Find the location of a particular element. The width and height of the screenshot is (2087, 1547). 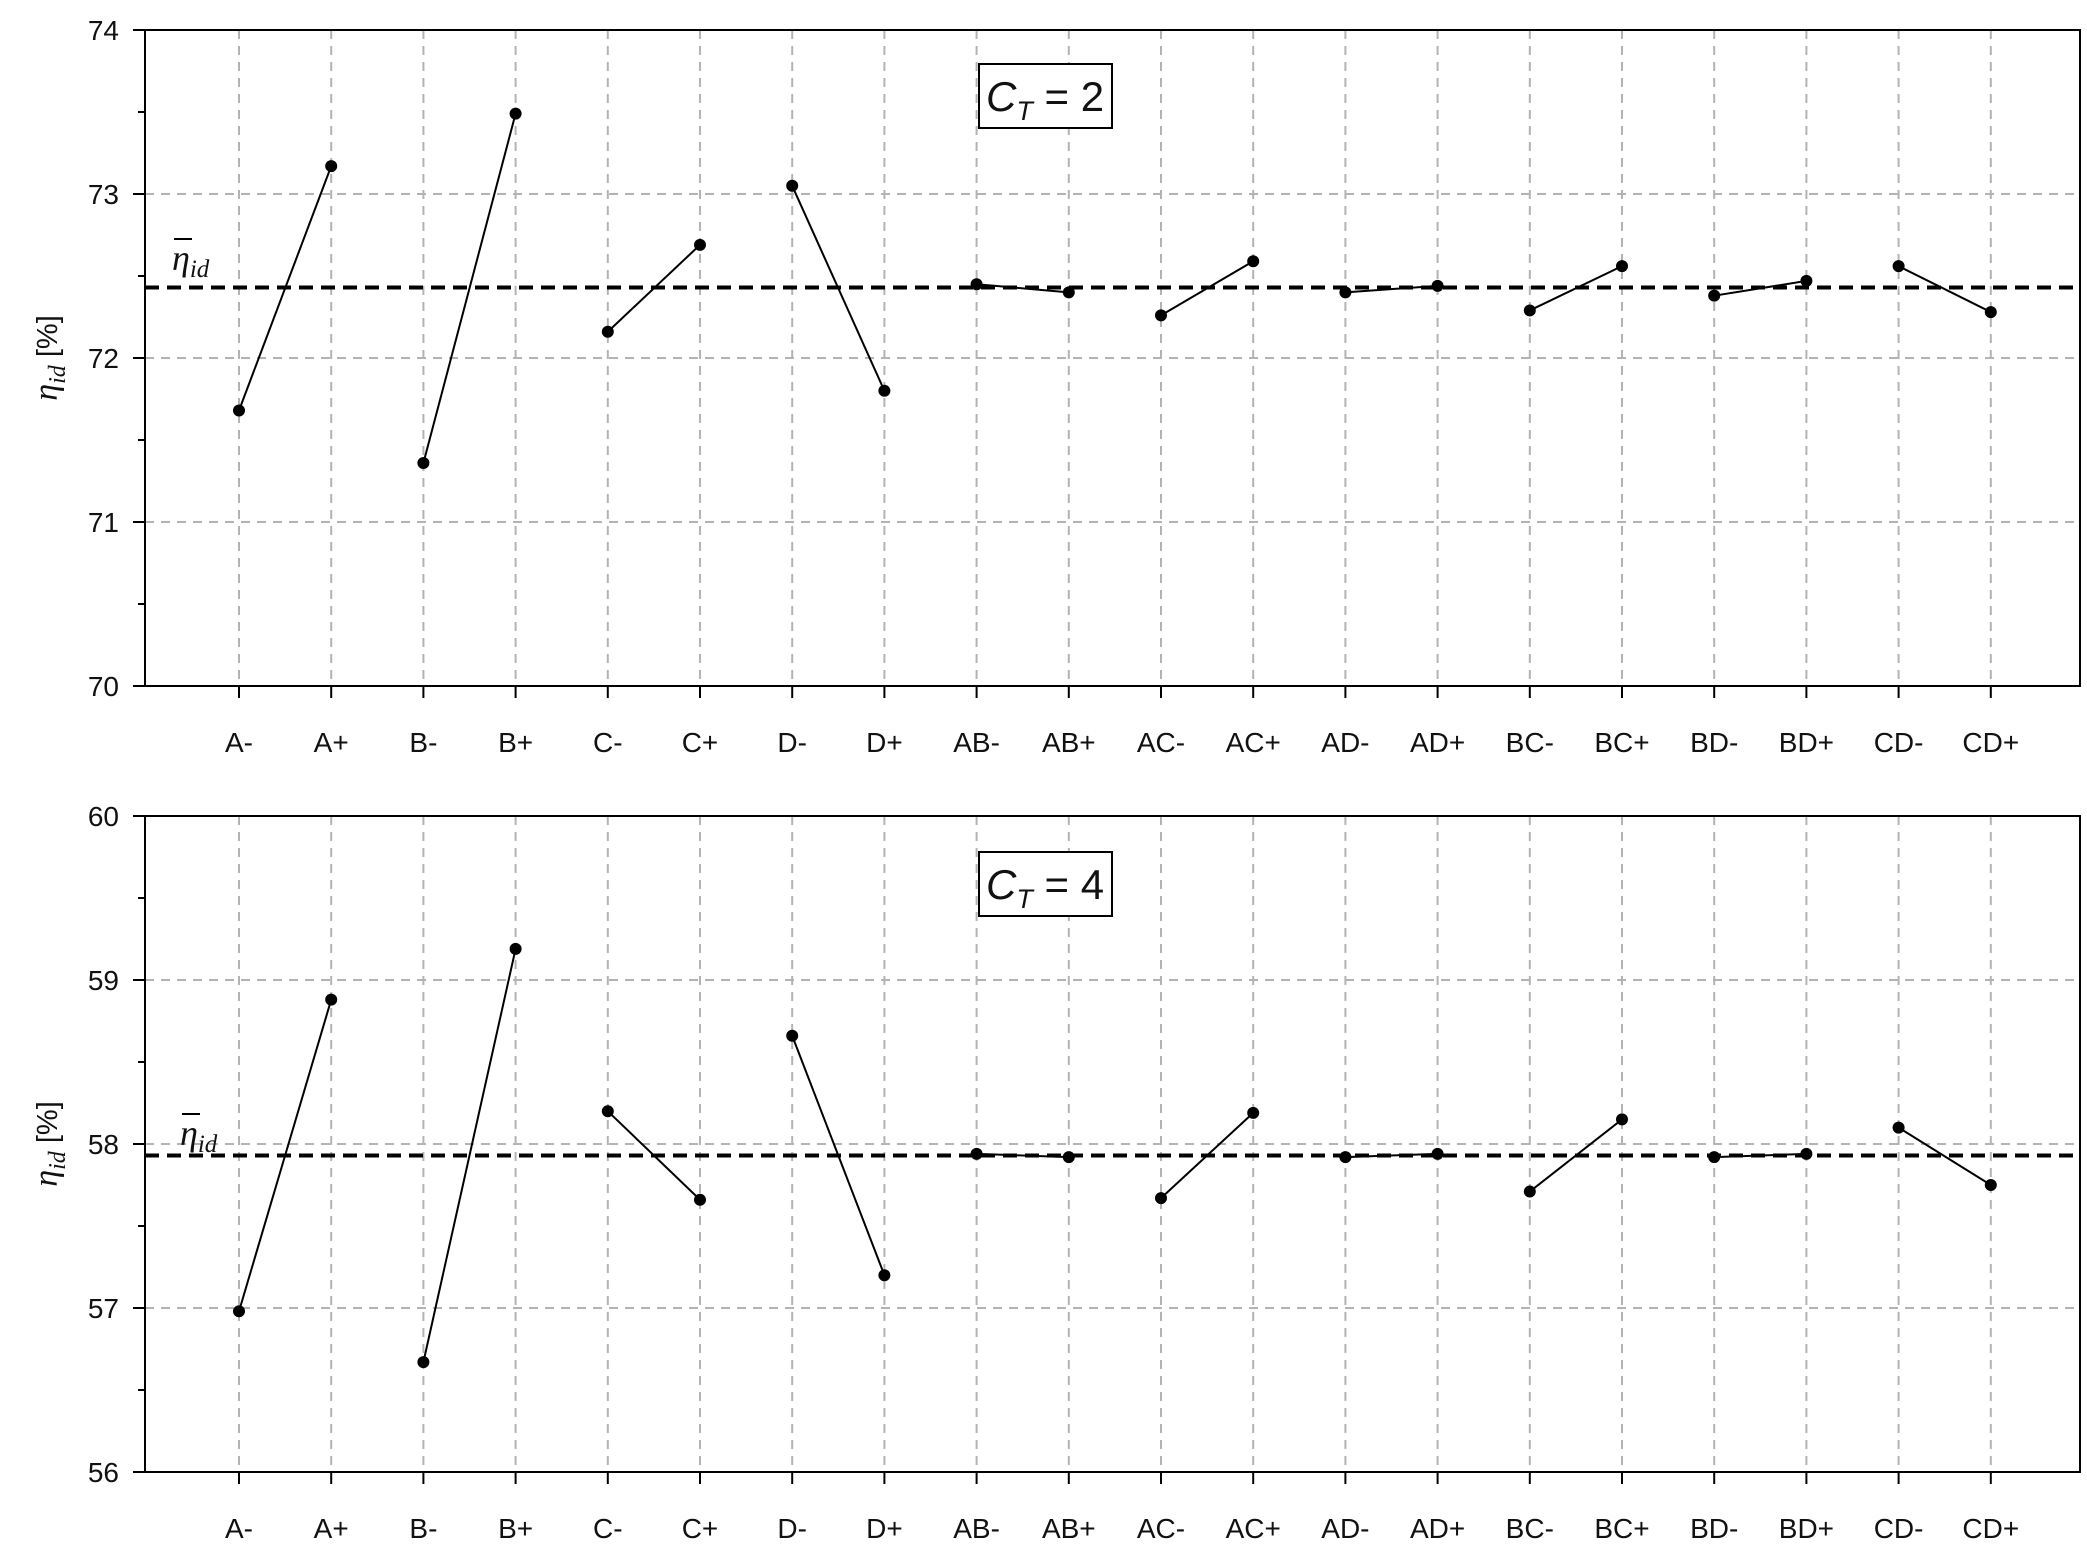

y-tick-label: 59 is located at coordinates (103, 980).